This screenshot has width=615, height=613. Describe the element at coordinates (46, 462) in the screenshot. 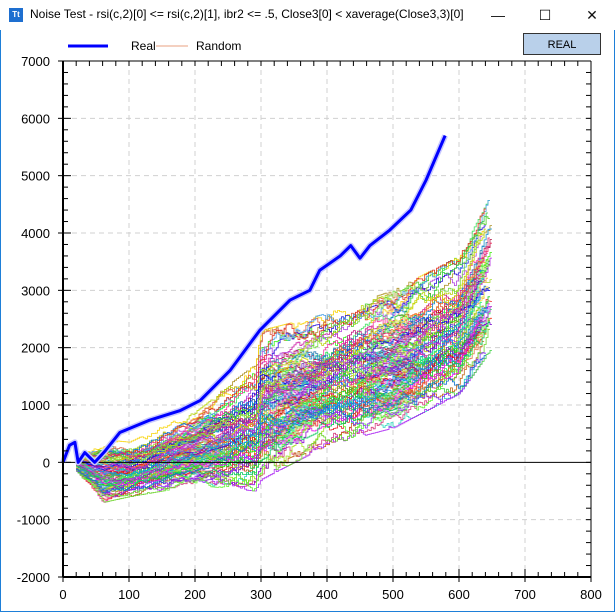

I see `y-tick-label: 0` at that location.